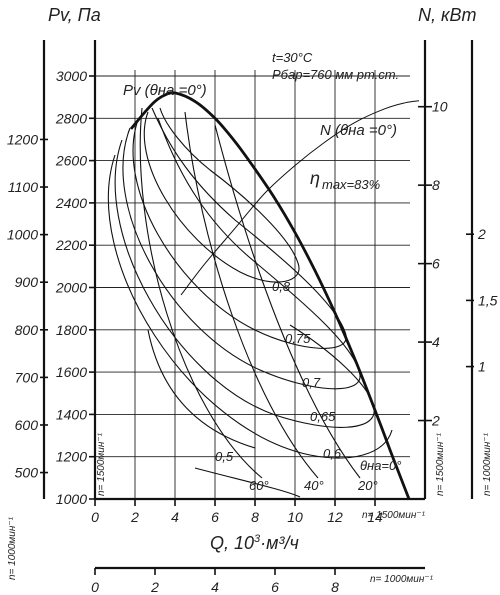 The height and width of the screenshot is (595, 500). I want to click on x-tick-label-1000: 4, so click(215, 587).